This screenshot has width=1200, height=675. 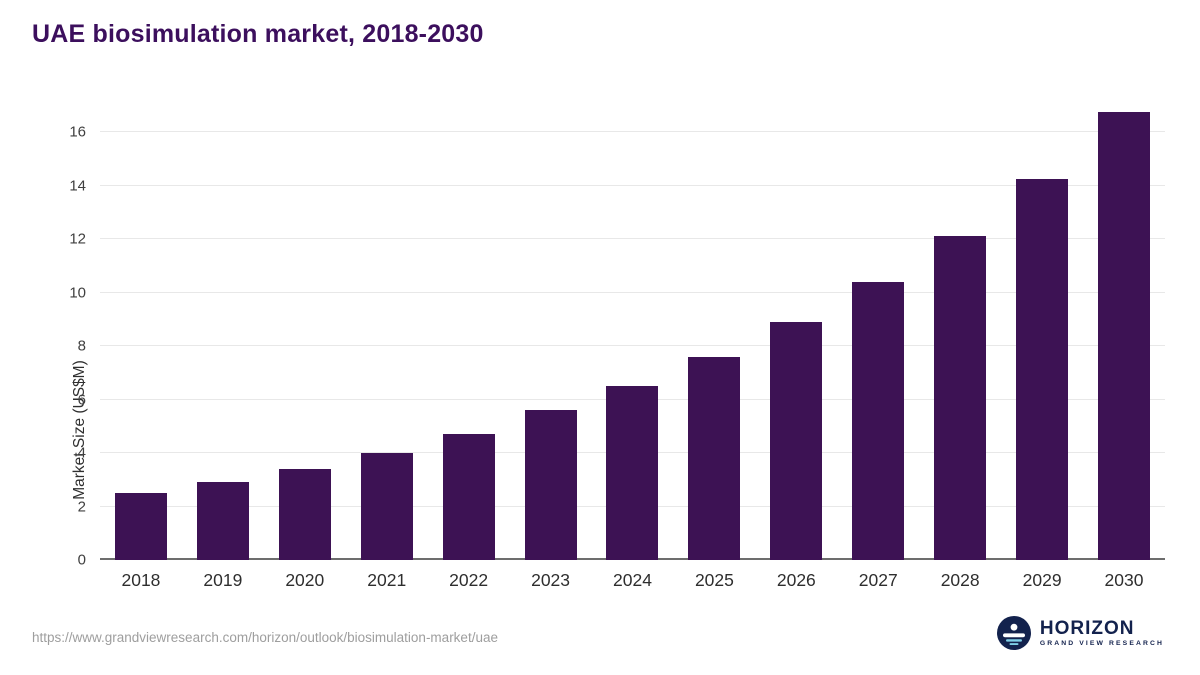 I want to click on horizon-logo-icon, so click(x=1013, y=633).